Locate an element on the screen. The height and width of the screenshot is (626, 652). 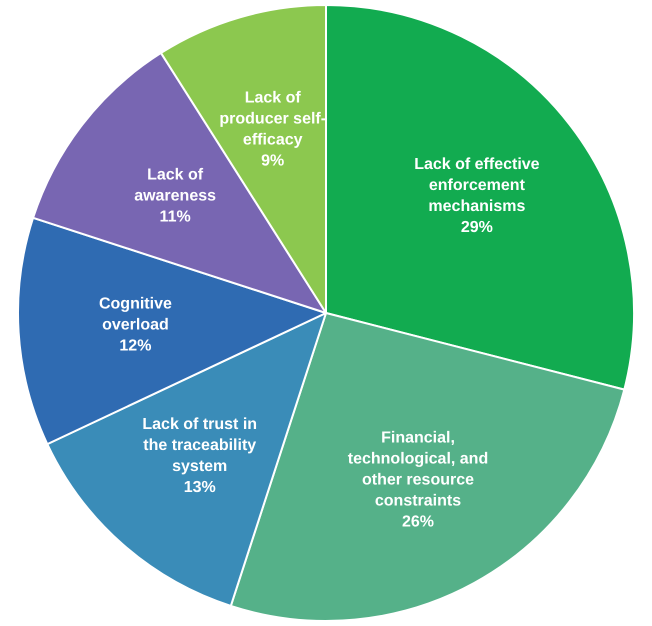
data-label: 11% is located at coordinates (175, 217).